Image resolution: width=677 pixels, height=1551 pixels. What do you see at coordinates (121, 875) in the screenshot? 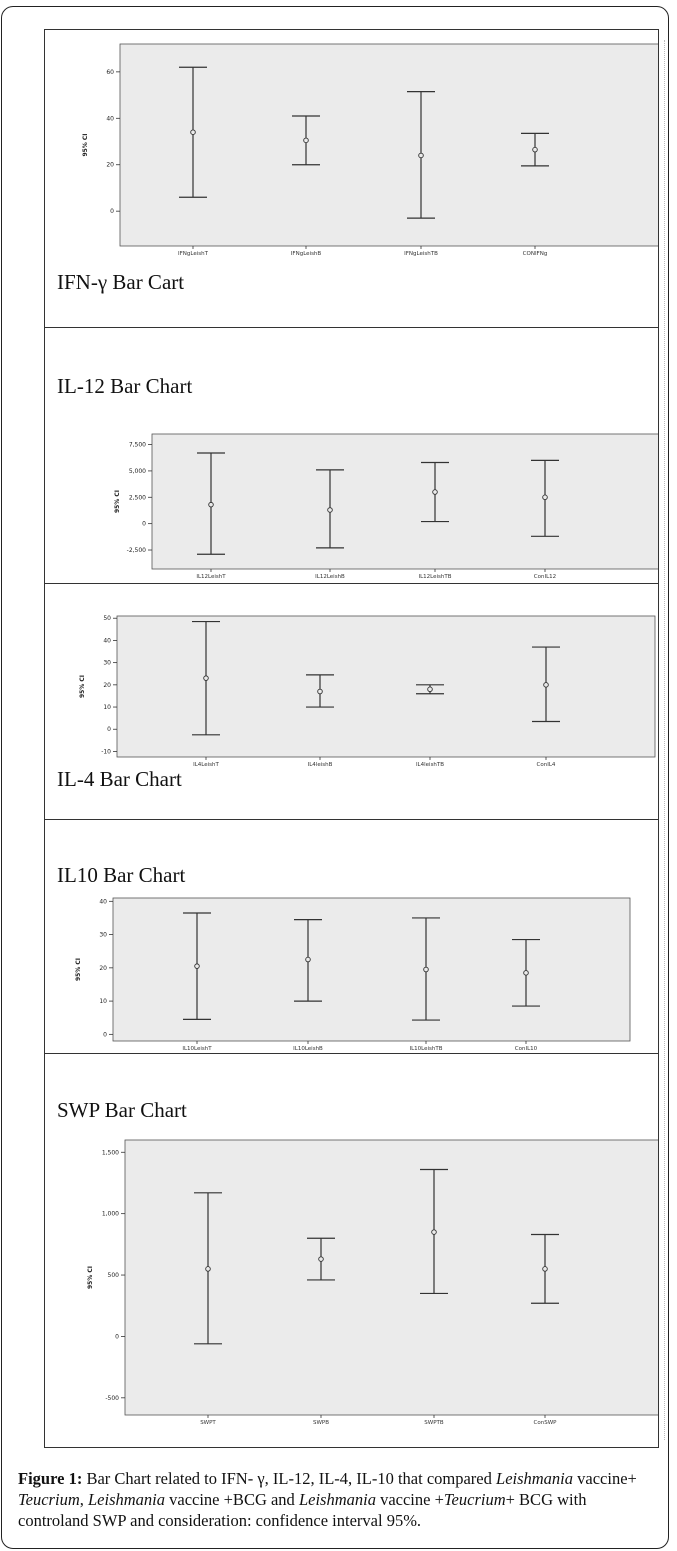
I see `panel-label-il10: IL10 Bar Chart` at bounding box center [121, 875].